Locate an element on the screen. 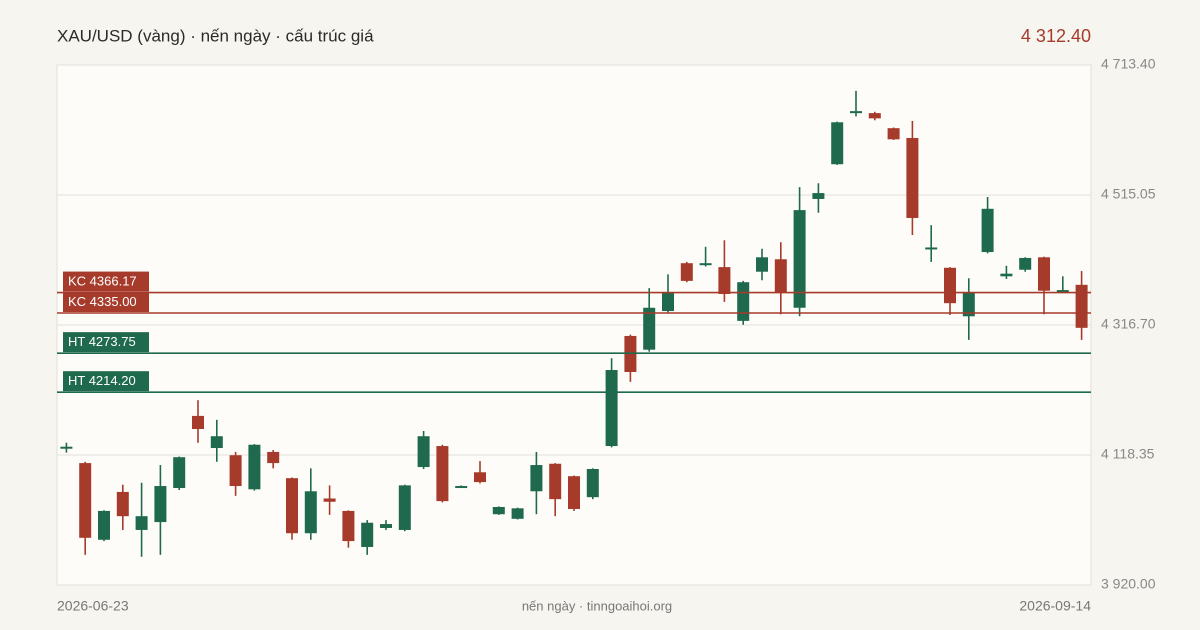  x-tick-label: 2026-09-14 is located at coordinates (1055, 606).